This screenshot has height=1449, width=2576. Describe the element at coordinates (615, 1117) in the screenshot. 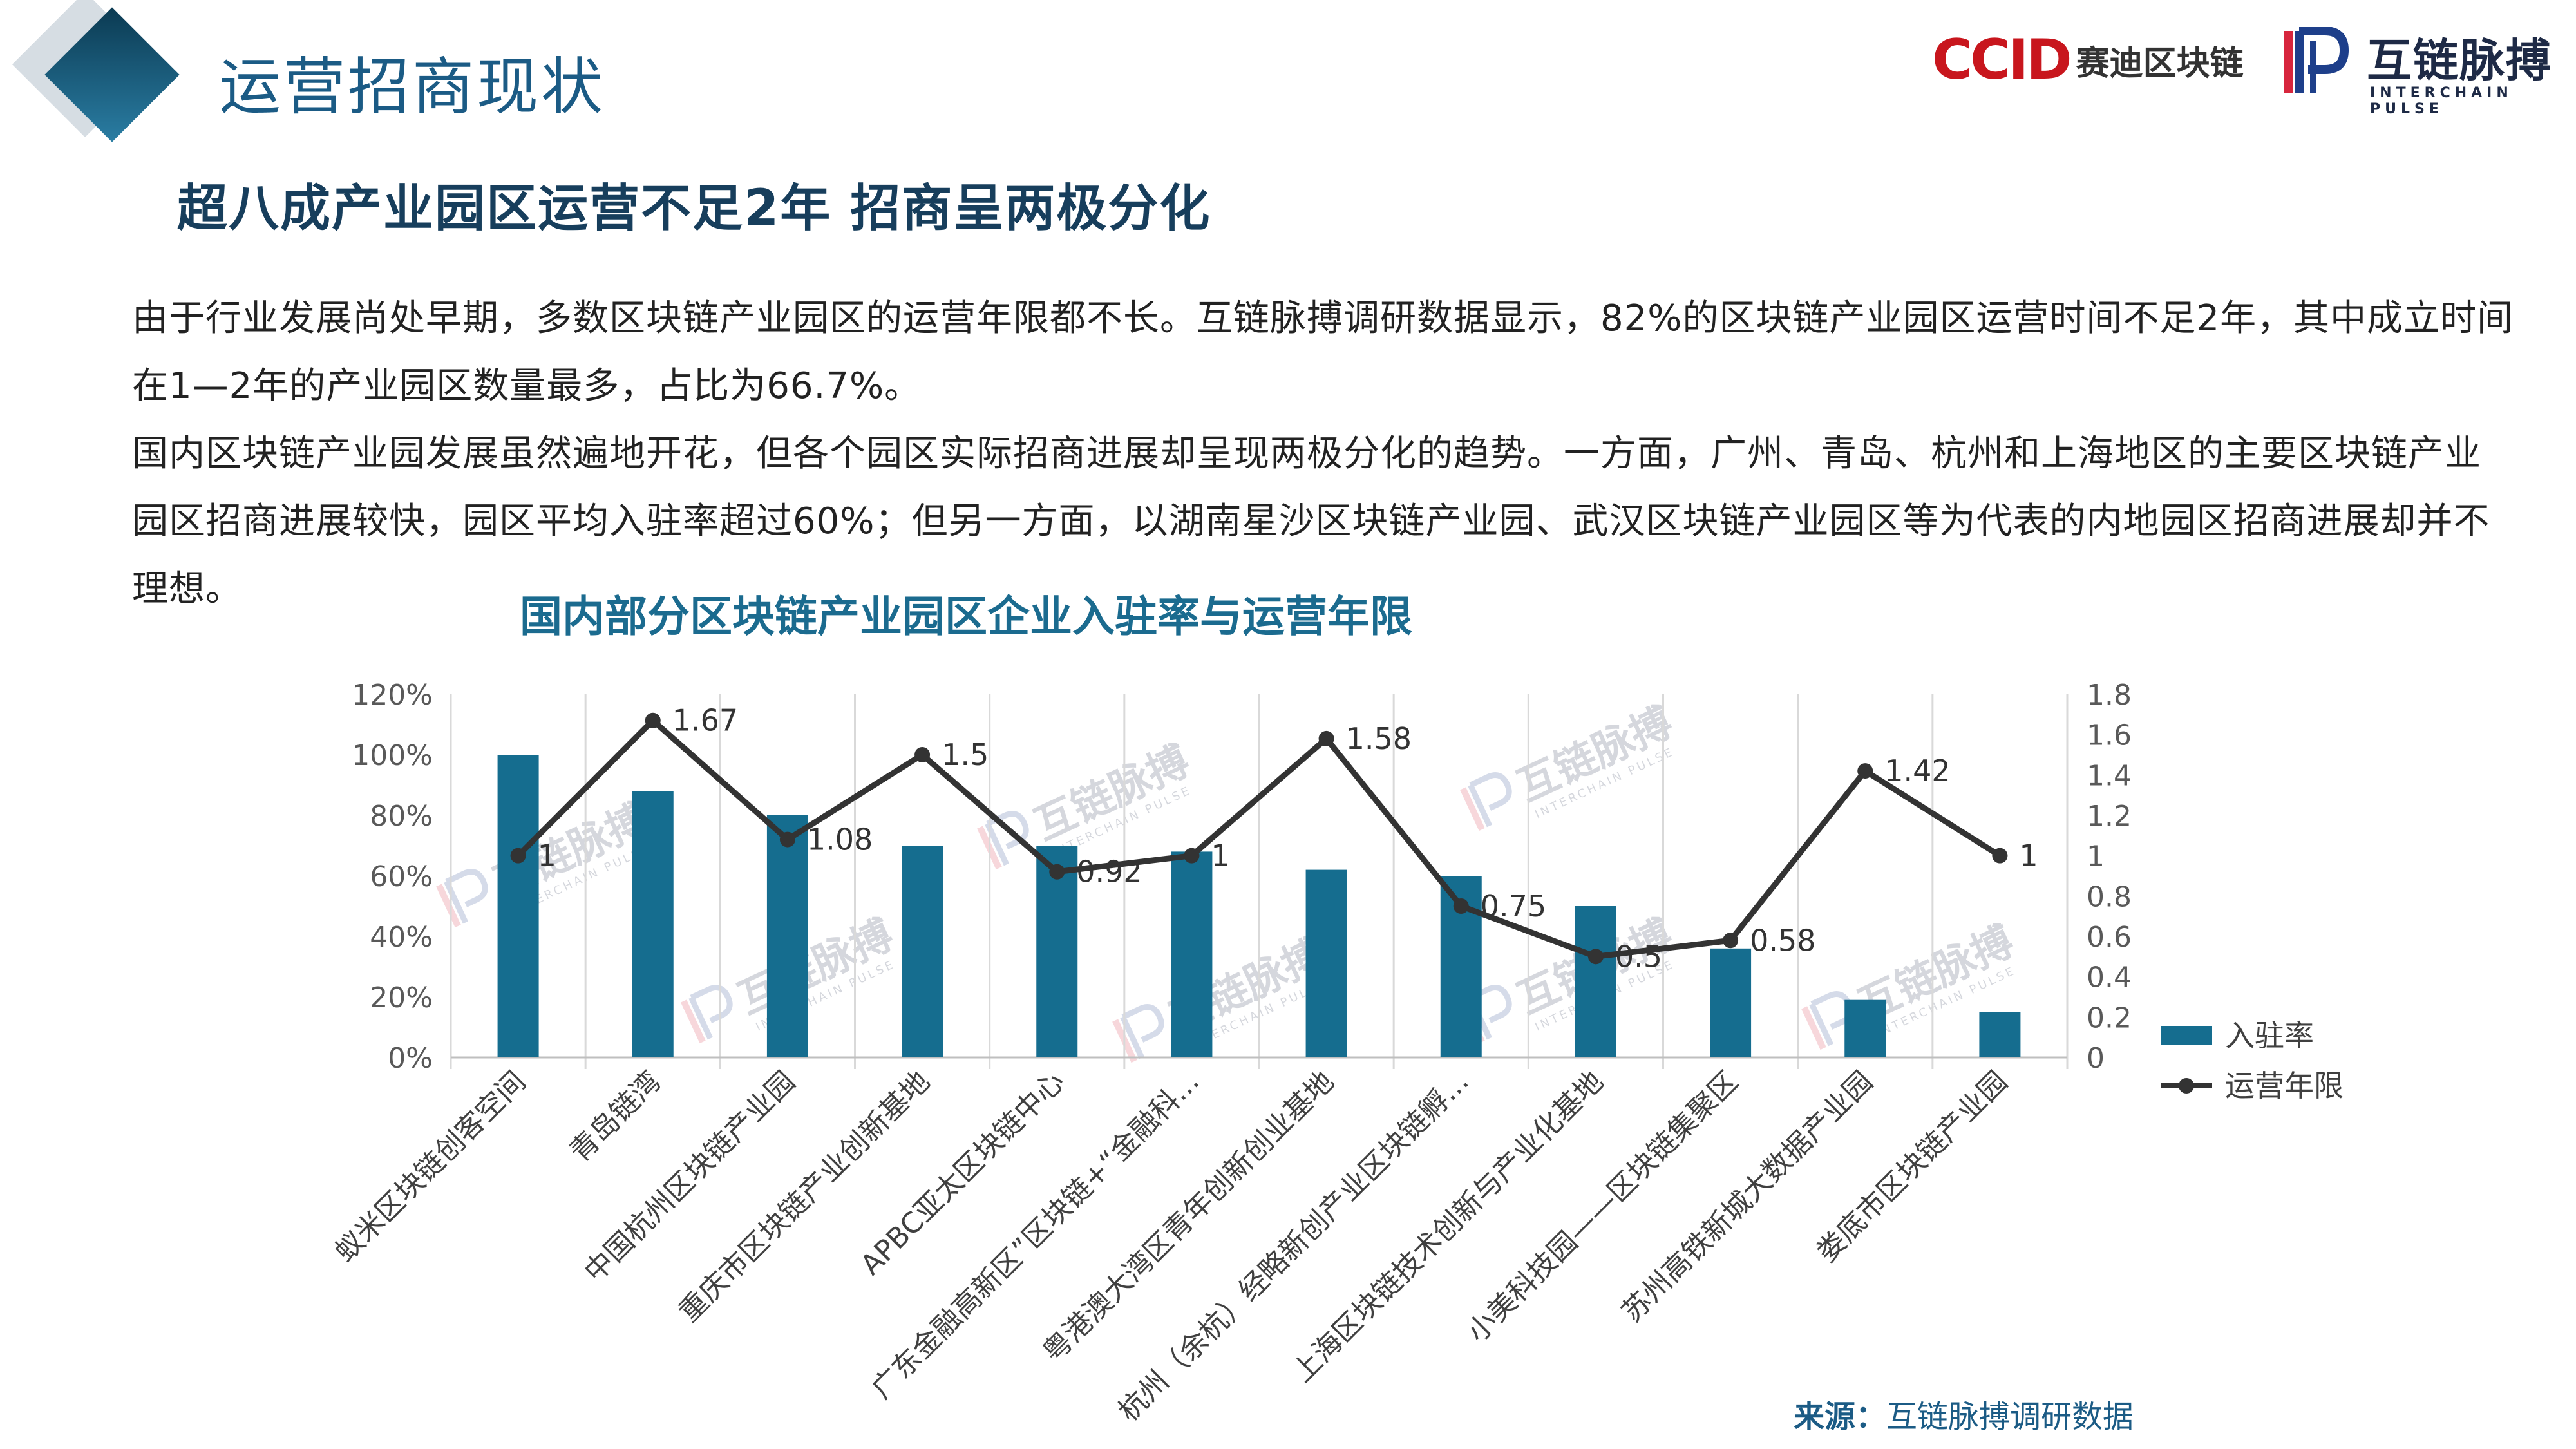

I see `x-tick-label: 青岛链湾` at that location.